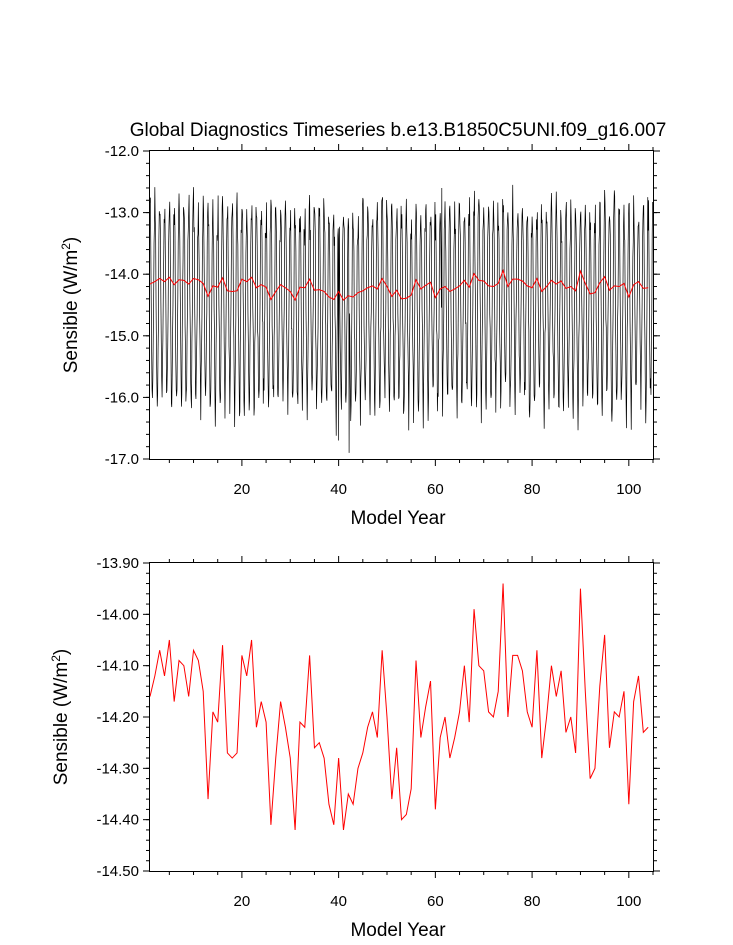 The height and width of the screenshot is (945, 733). I want to click on y-tick-label: -13.90, so click(117, 563).